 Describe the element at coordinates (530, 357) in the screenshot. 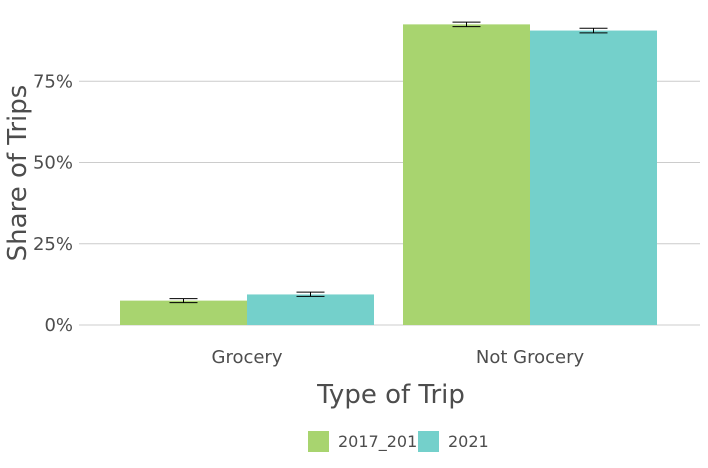

I see `x-tick-label: Not Grocery` at that location.